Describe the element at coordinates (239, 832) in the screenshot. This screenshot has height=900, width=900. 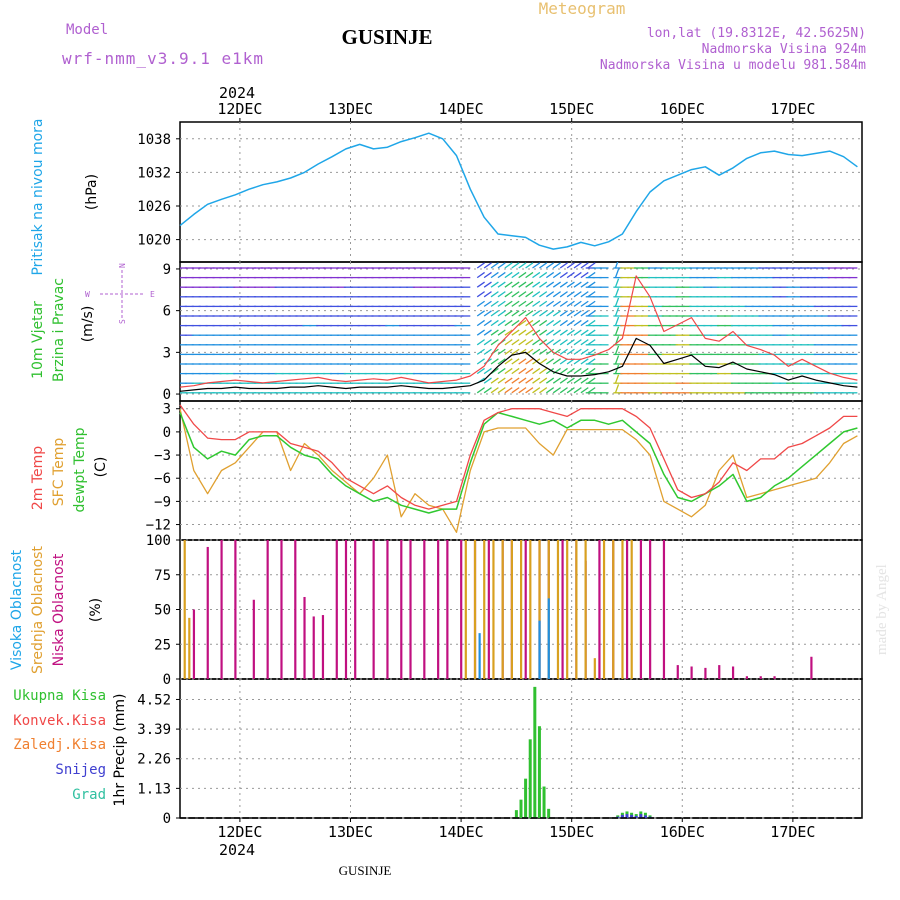
I see `x-tick-label-bottom: 12DEC` at that location.